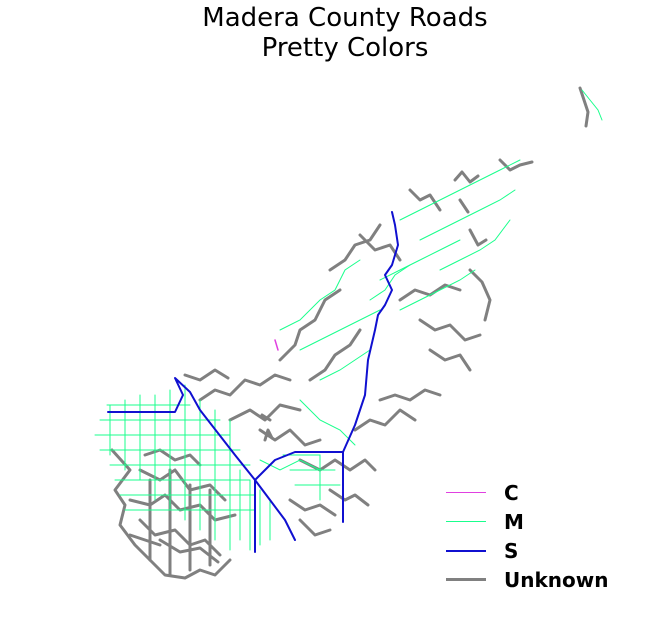  What do you see at coordinates (551, 521) in the screenshot?
I see `legend-item-m: M` at bounding box center [551, 521].